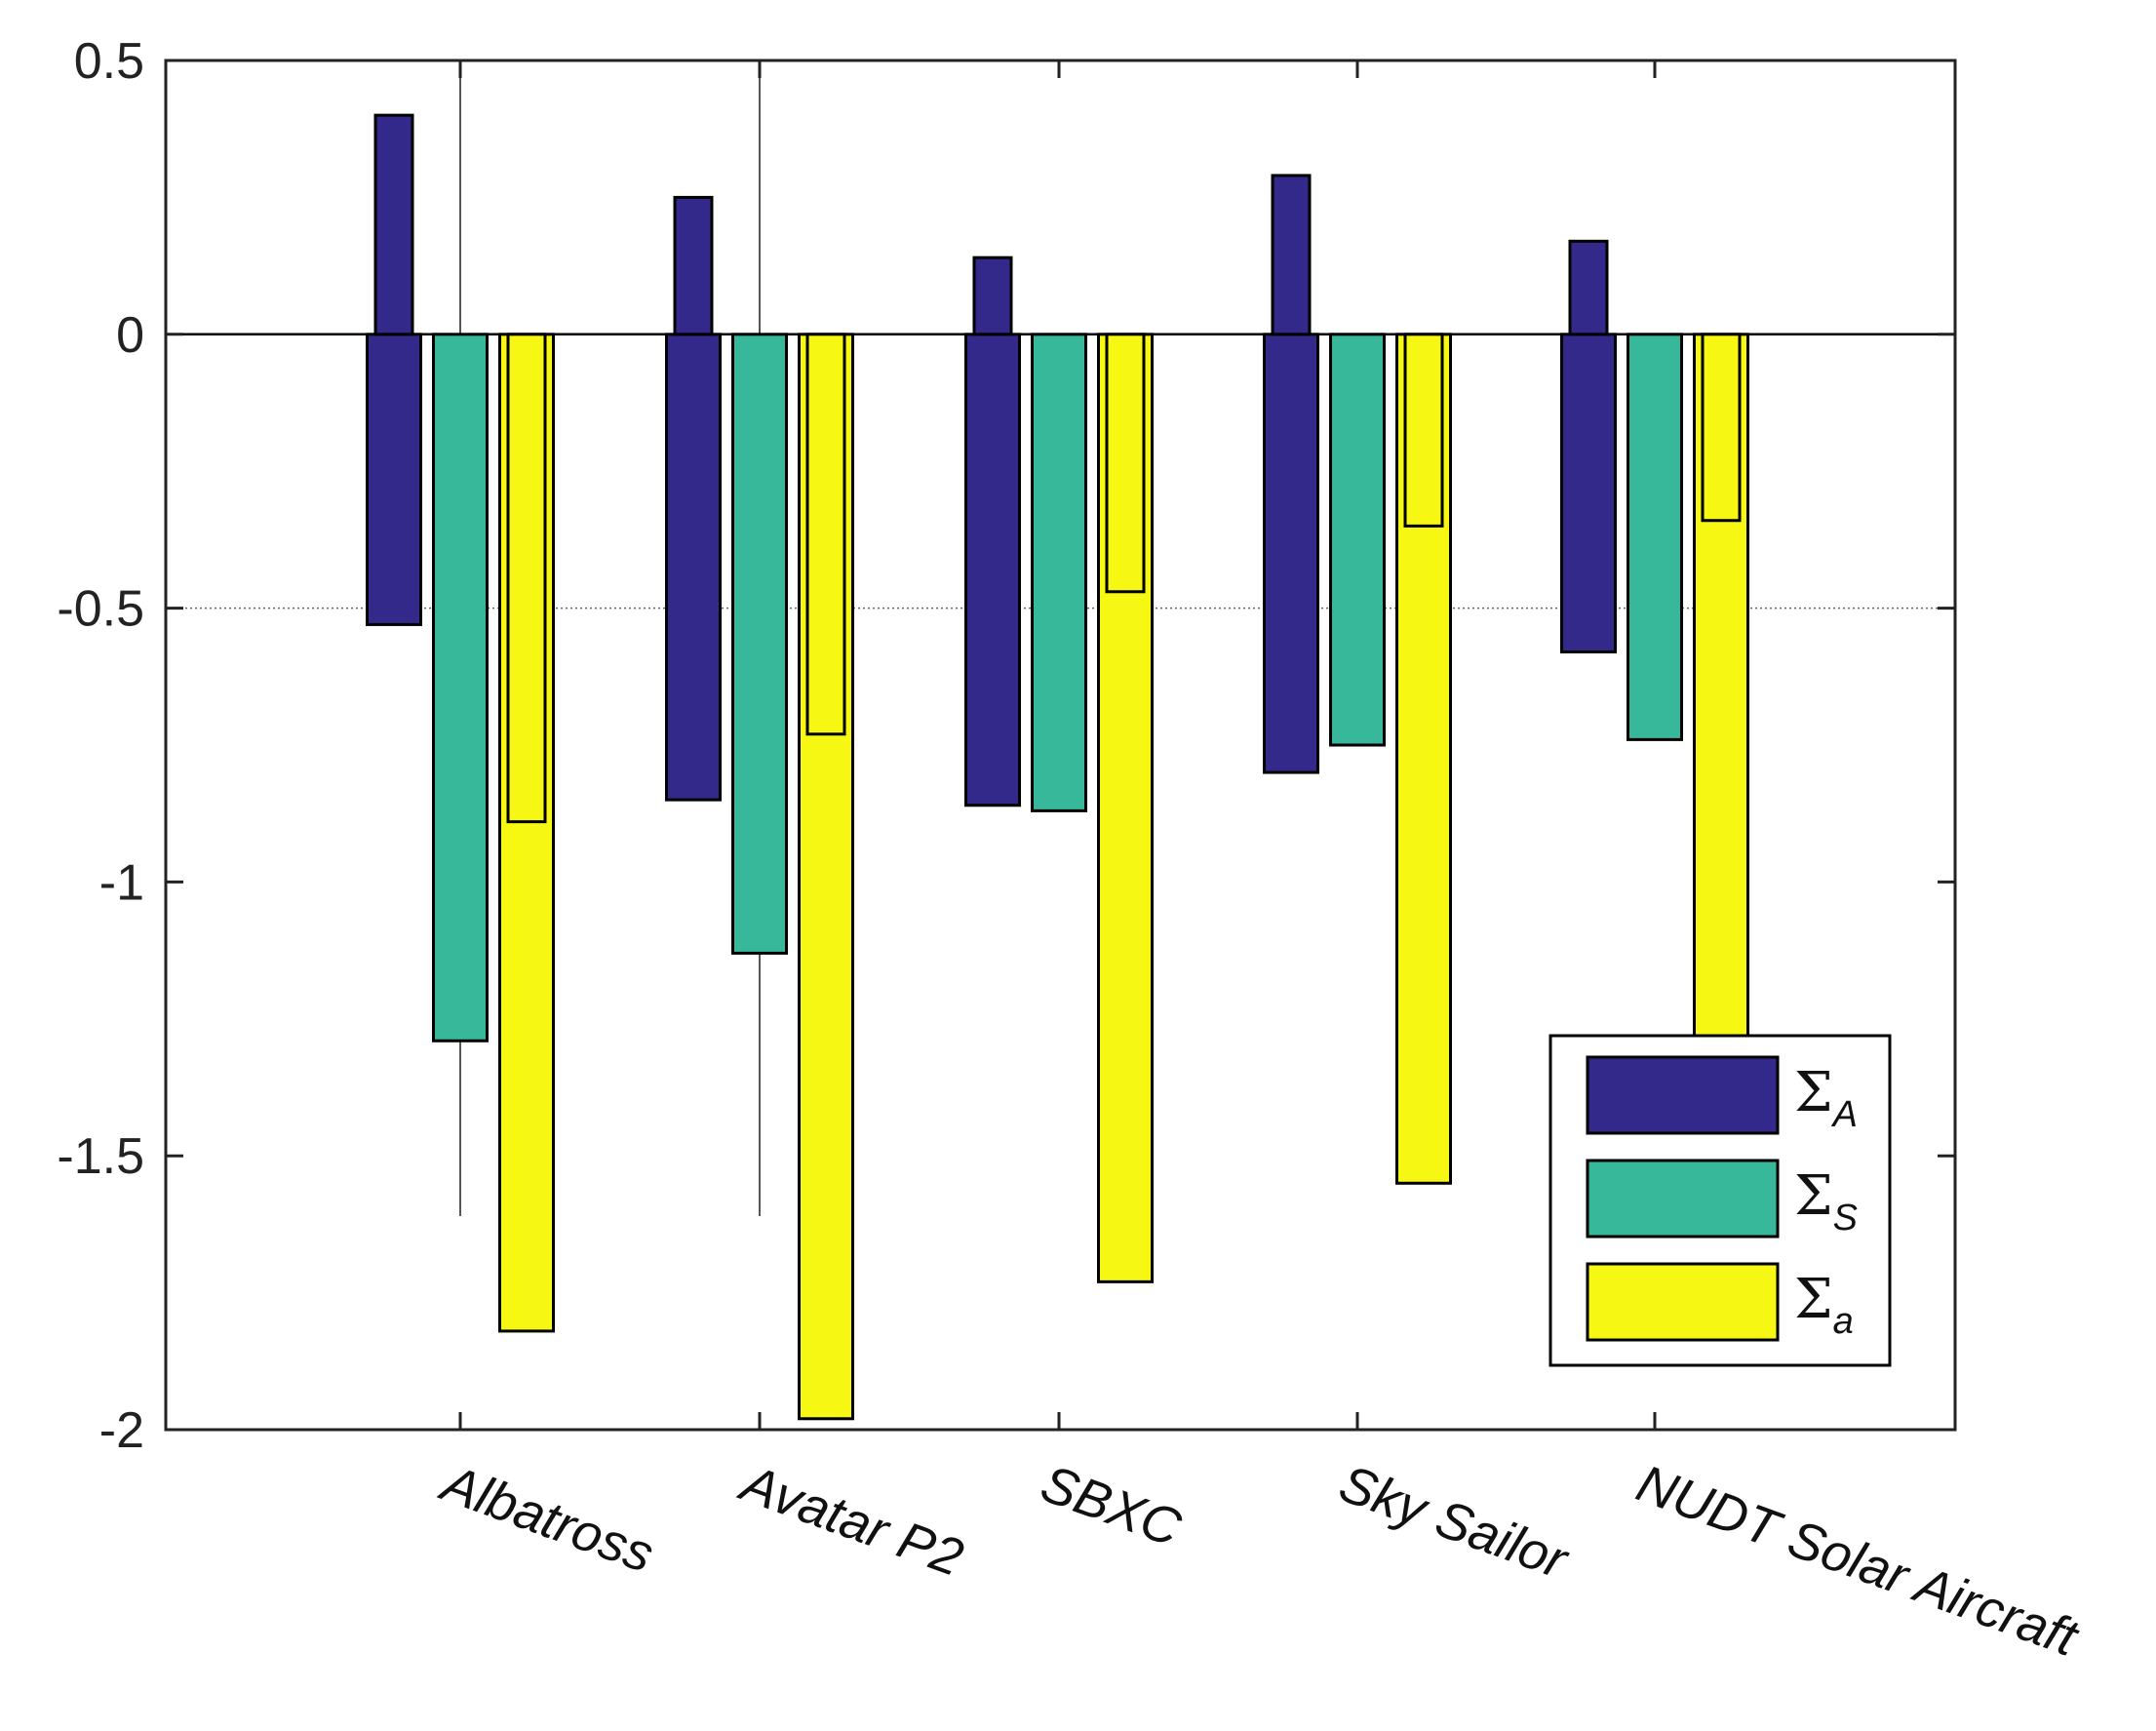  What do you see at coordinates (121, 1430) in the screenshot?
I see `y-tick-label: -2` at bounding box center [121, 1430].